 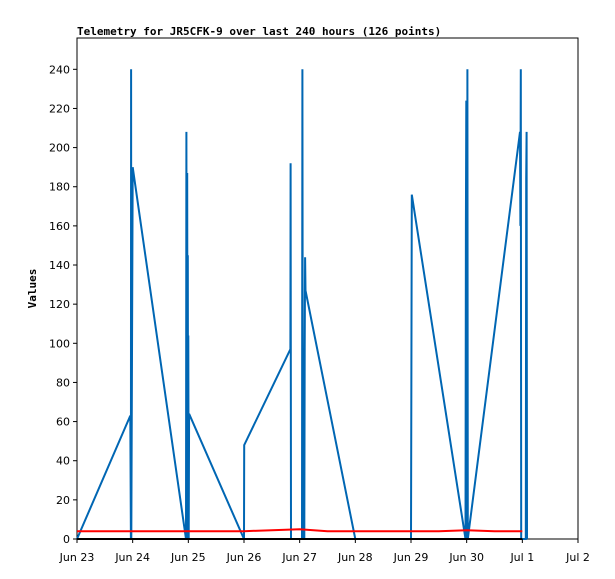 I want to click on x-tick-label: Jul 1, so click(x=521, y=557).